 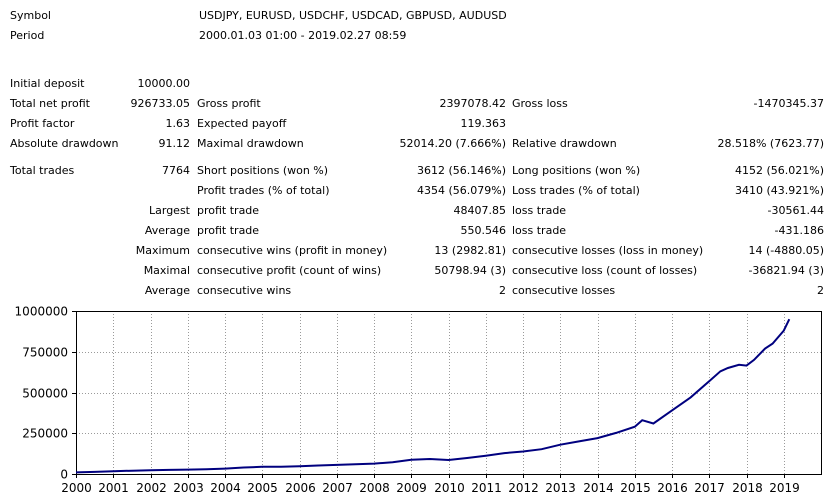 I want to click on x-tick-label: 2010, so click(x=449, y=488).